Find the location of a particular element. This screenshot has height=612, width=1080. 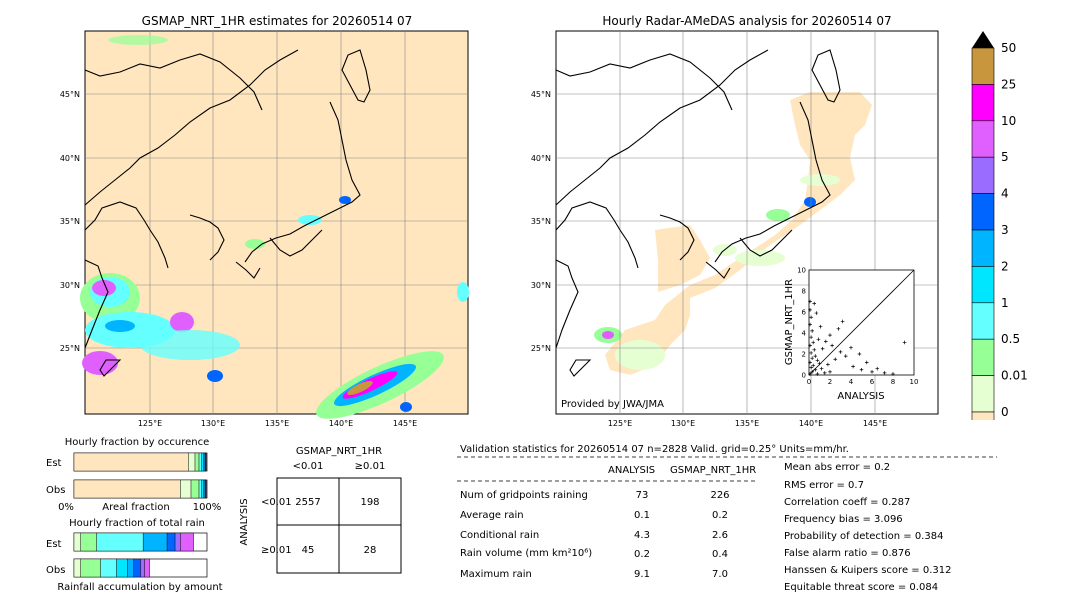

occurrence-title: Hourly fraction by occurence is located at coordinates (137, 442).